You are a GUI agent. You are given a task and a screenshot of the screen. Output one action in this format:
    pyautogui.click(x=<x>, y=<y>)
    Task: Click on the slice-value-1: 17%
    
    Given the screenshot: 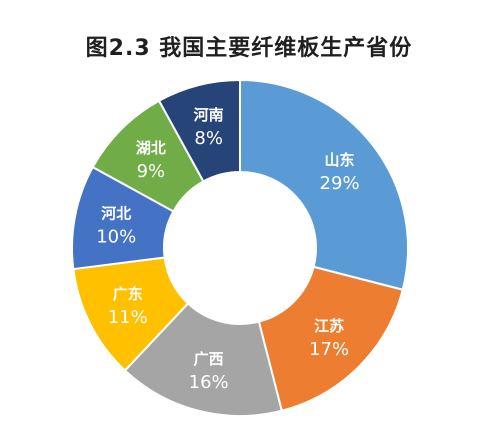 What is the action you would take?
    pyautogui.click(x=329, y=349)
    